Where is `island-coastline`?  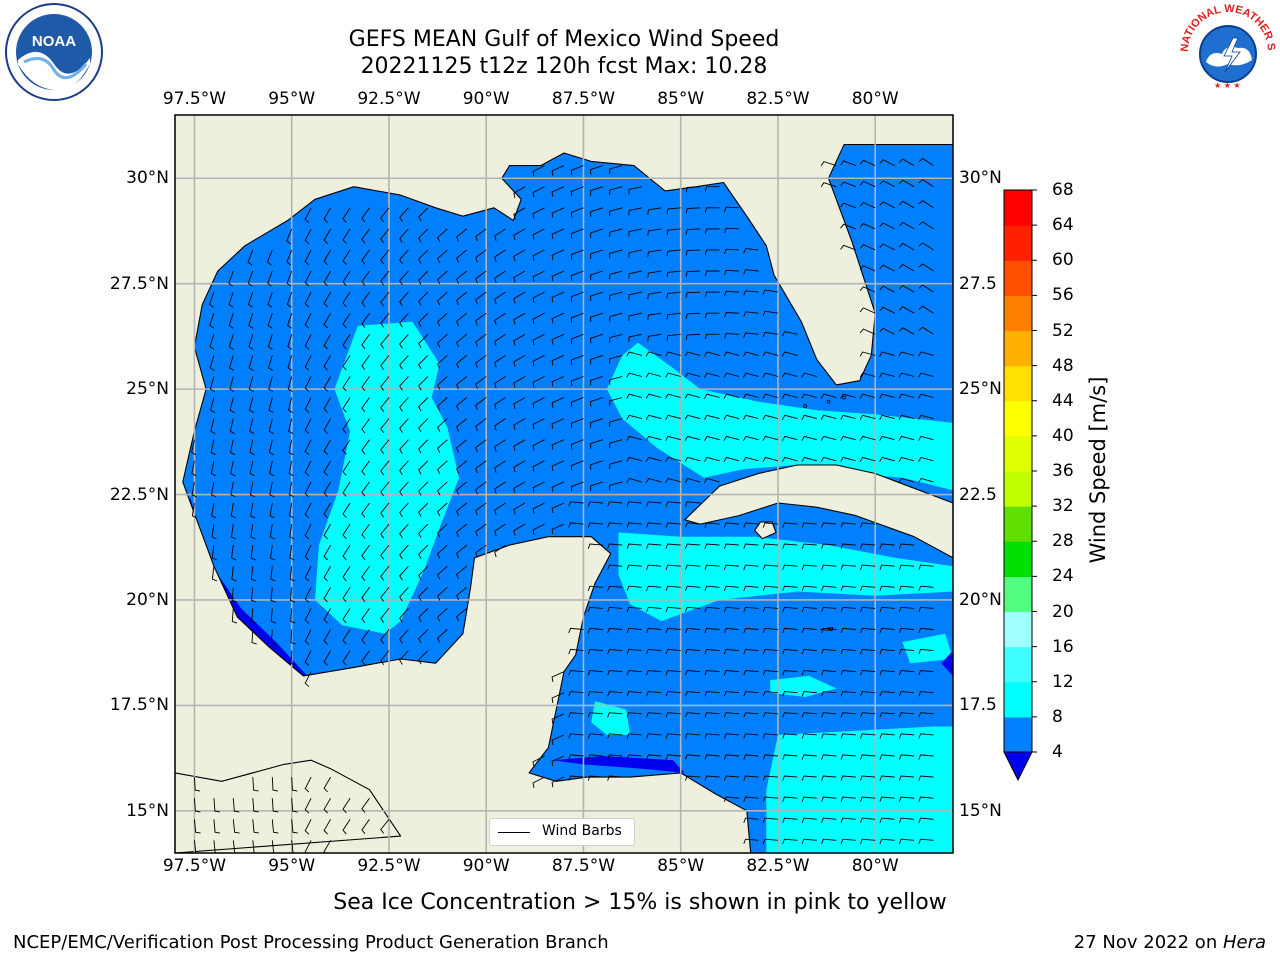
island-coastline is located at coordinates (765, 530).